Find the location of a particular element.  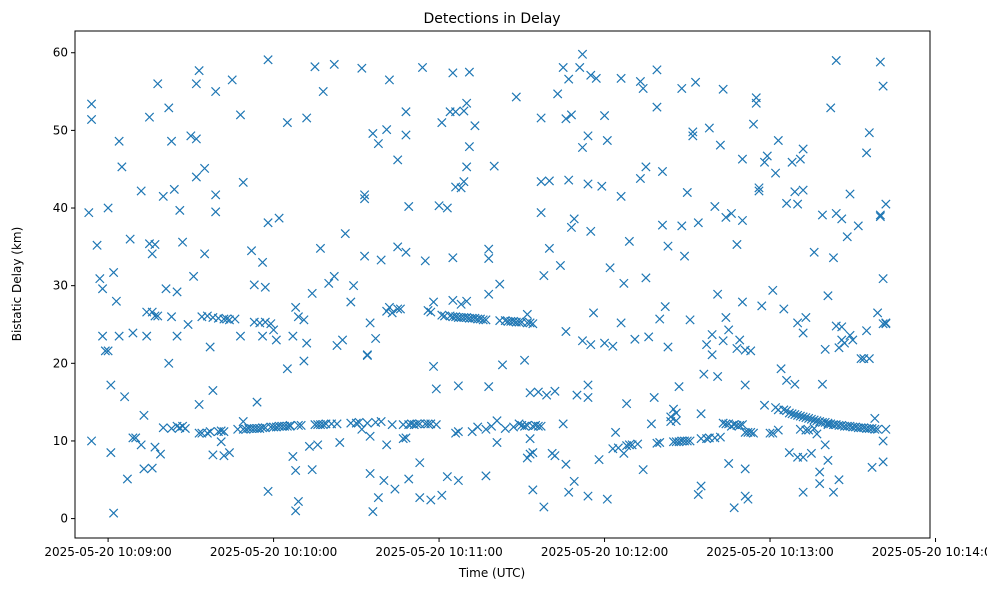

chart-title: Detections in Delay is located at coordinates (491, 19).